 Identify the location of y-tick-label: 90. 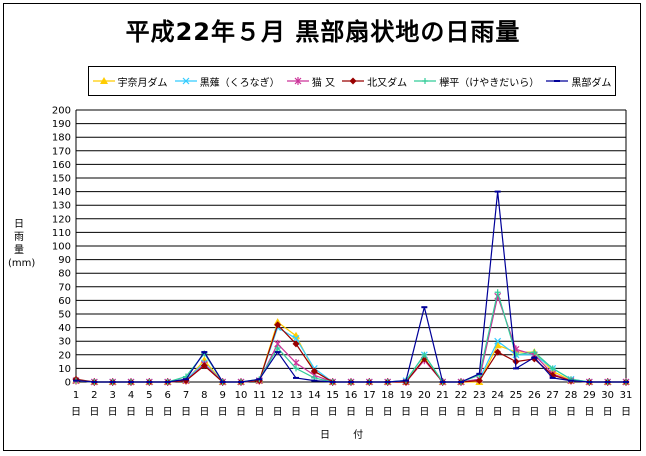
(64, 260).